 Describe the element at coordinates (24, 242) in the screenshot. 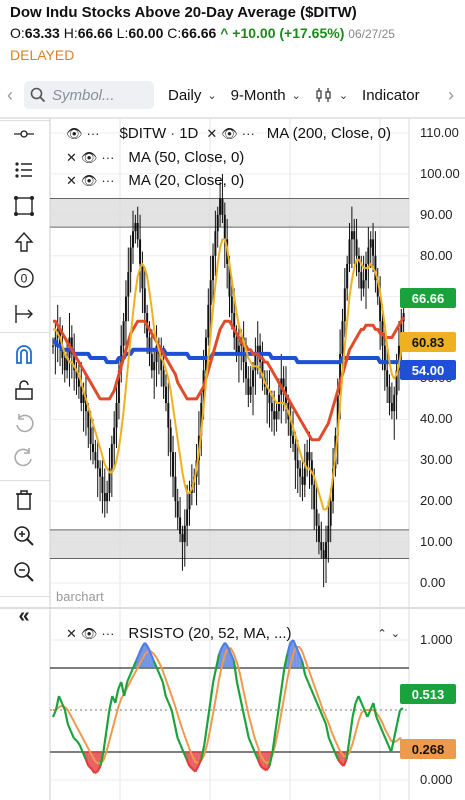

I see `arrow-up-icon` at that location.